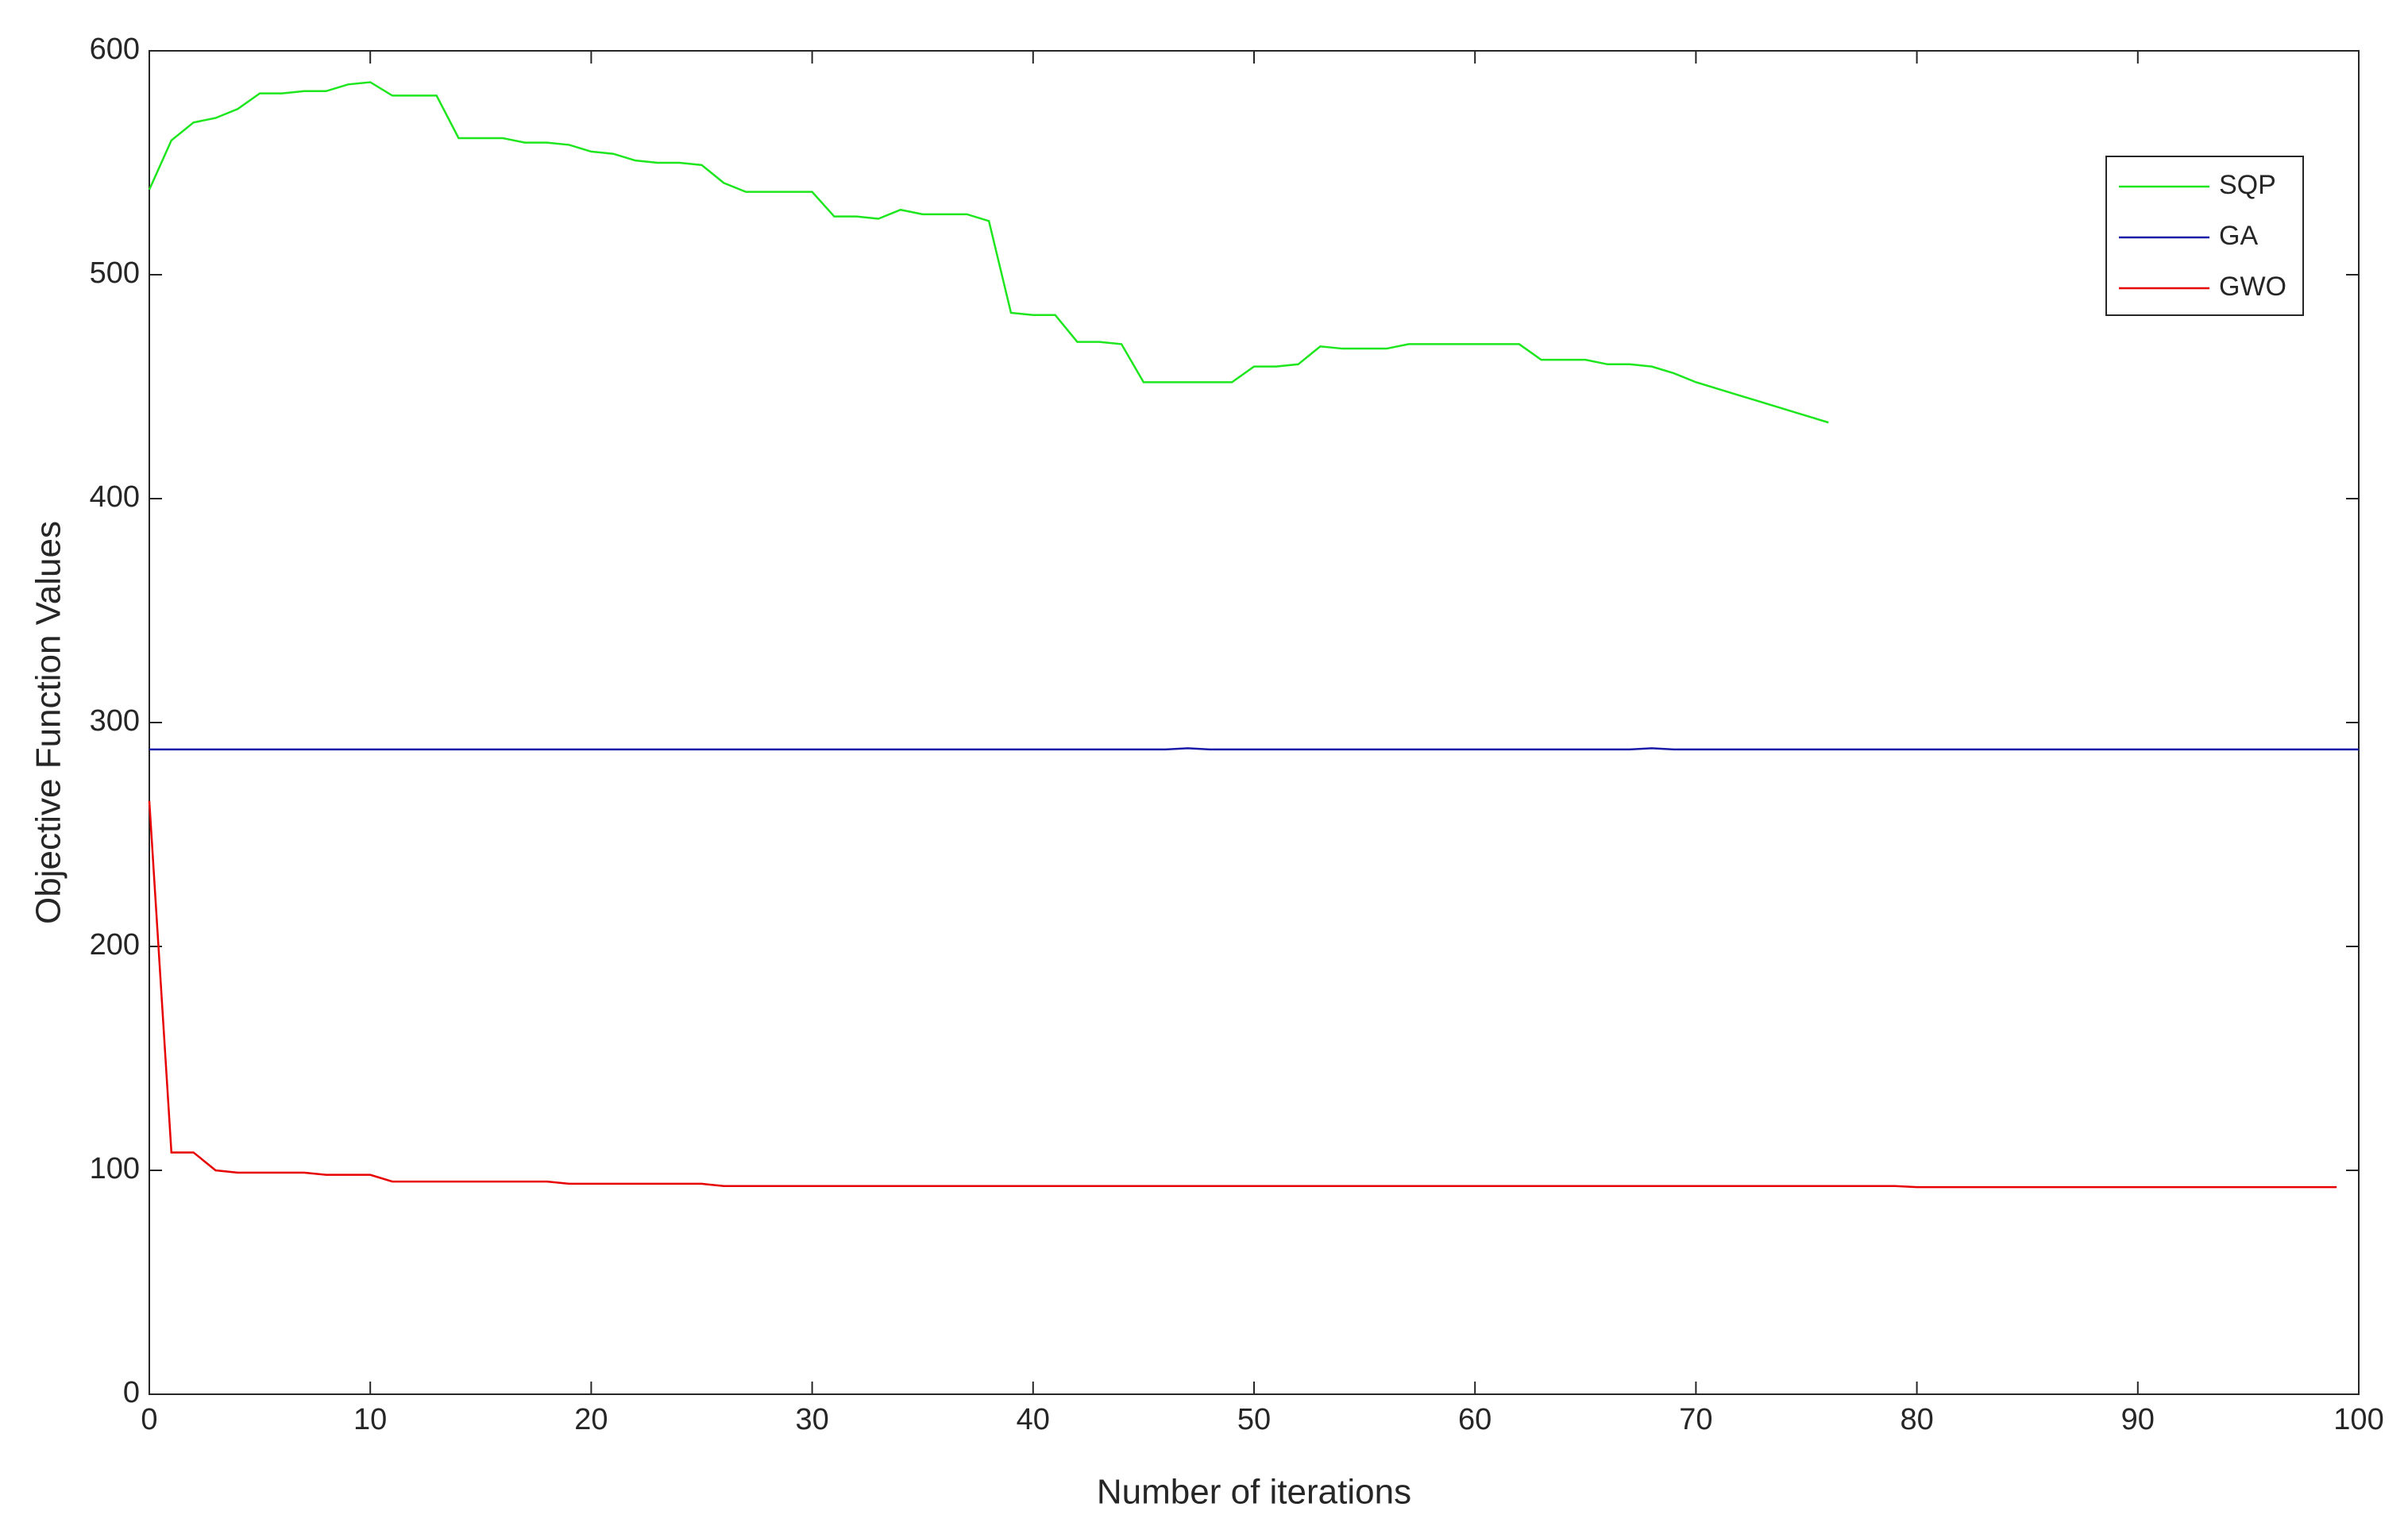  What do you see at coordinates (115, 497) in the screenshot?
I see `y-tick-label: 400` at bounding box center [115, 497].